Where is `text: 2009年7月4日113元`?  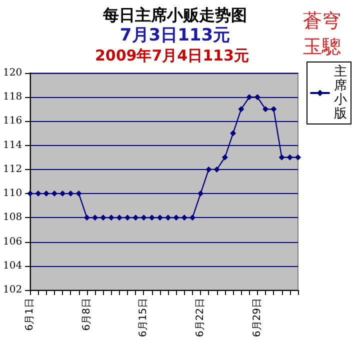
text: 2009年7月4日113元 is located at coordinates (172, 55).